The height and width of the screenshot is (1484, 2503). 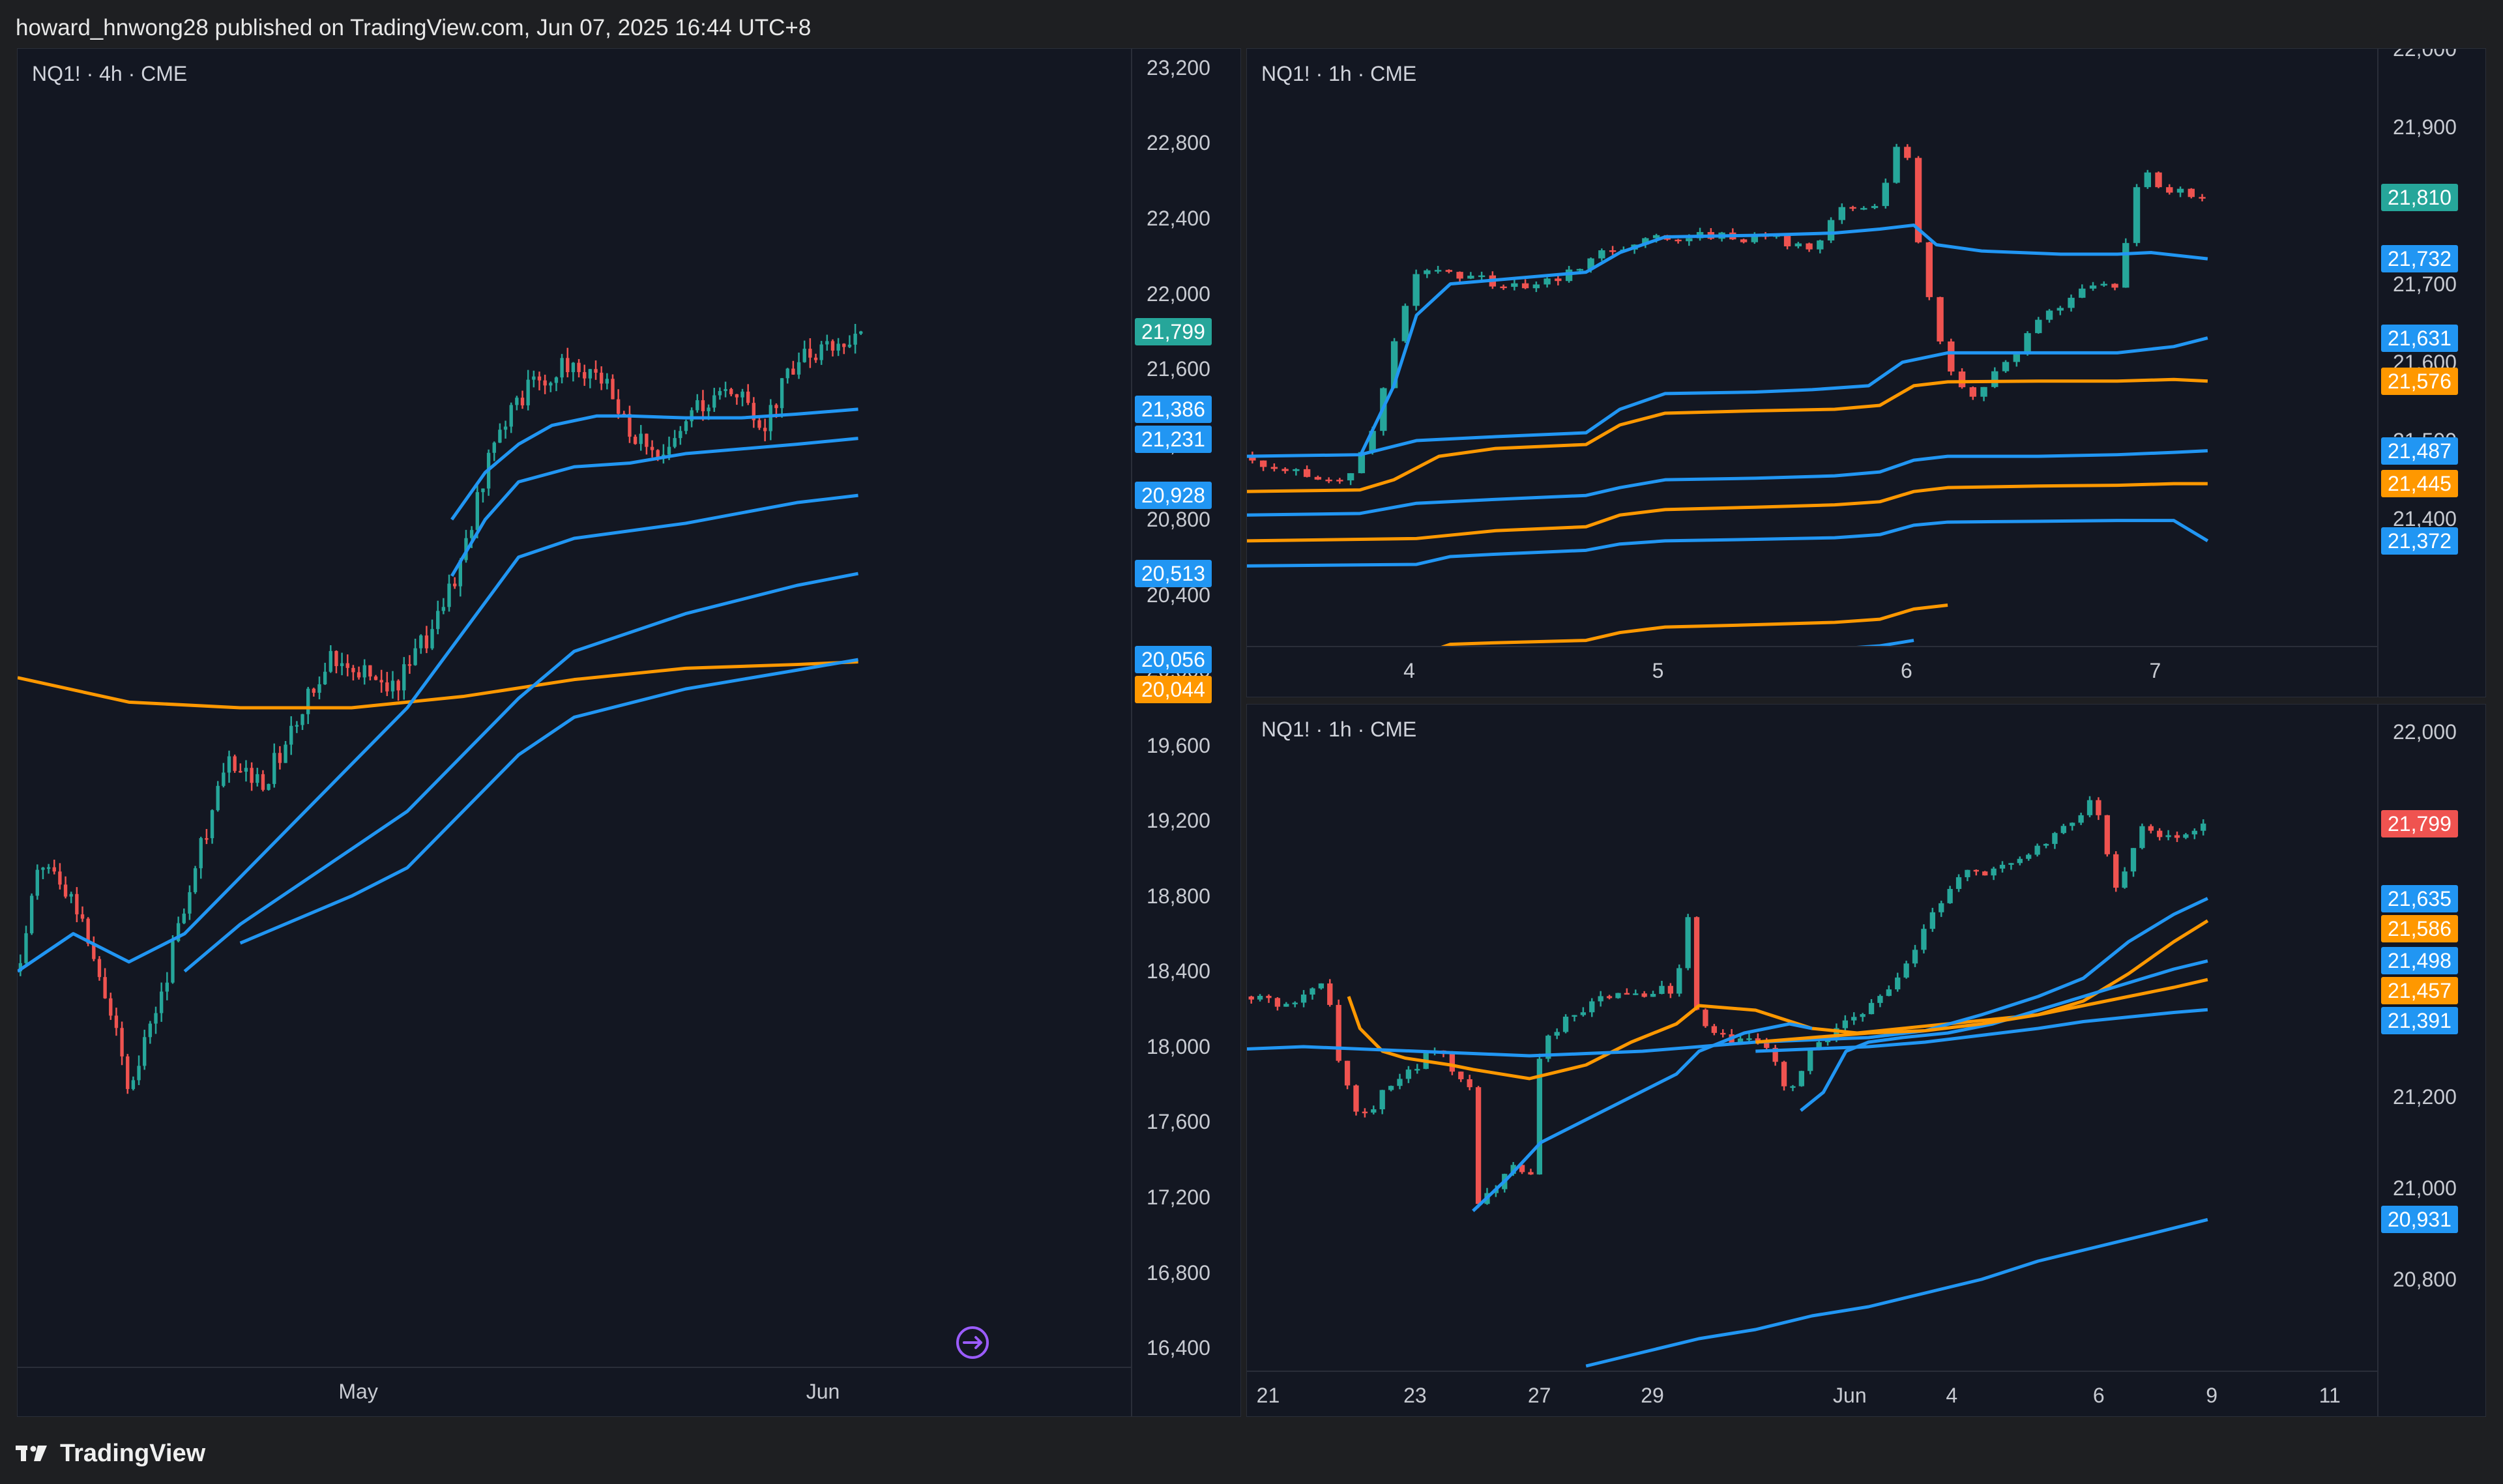 What do you see at coordinates (2419, 1220) in the screenshot?
I see `price-tag: 20,931` at bounding box center [2419, 1220].